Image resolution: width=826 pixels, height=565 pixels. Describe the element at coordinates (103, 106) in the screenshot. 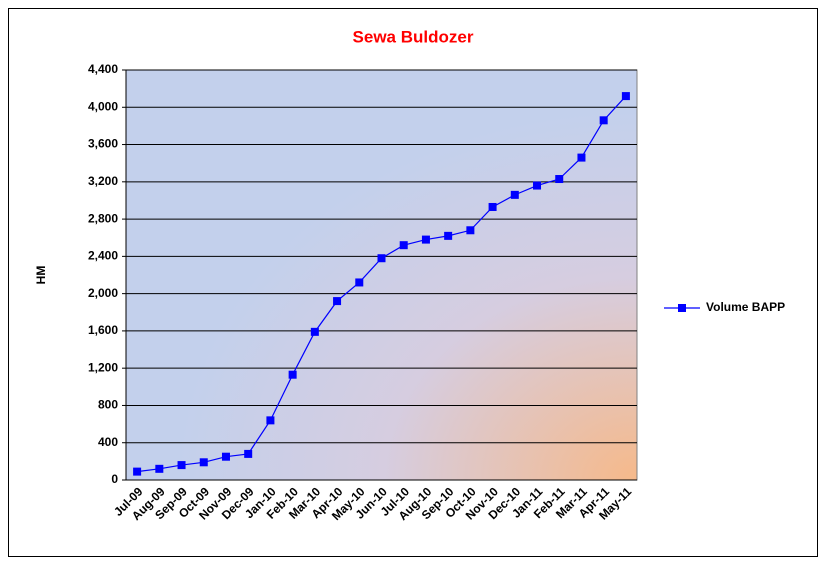

I see `y-tick-label: 4,000` at that location.